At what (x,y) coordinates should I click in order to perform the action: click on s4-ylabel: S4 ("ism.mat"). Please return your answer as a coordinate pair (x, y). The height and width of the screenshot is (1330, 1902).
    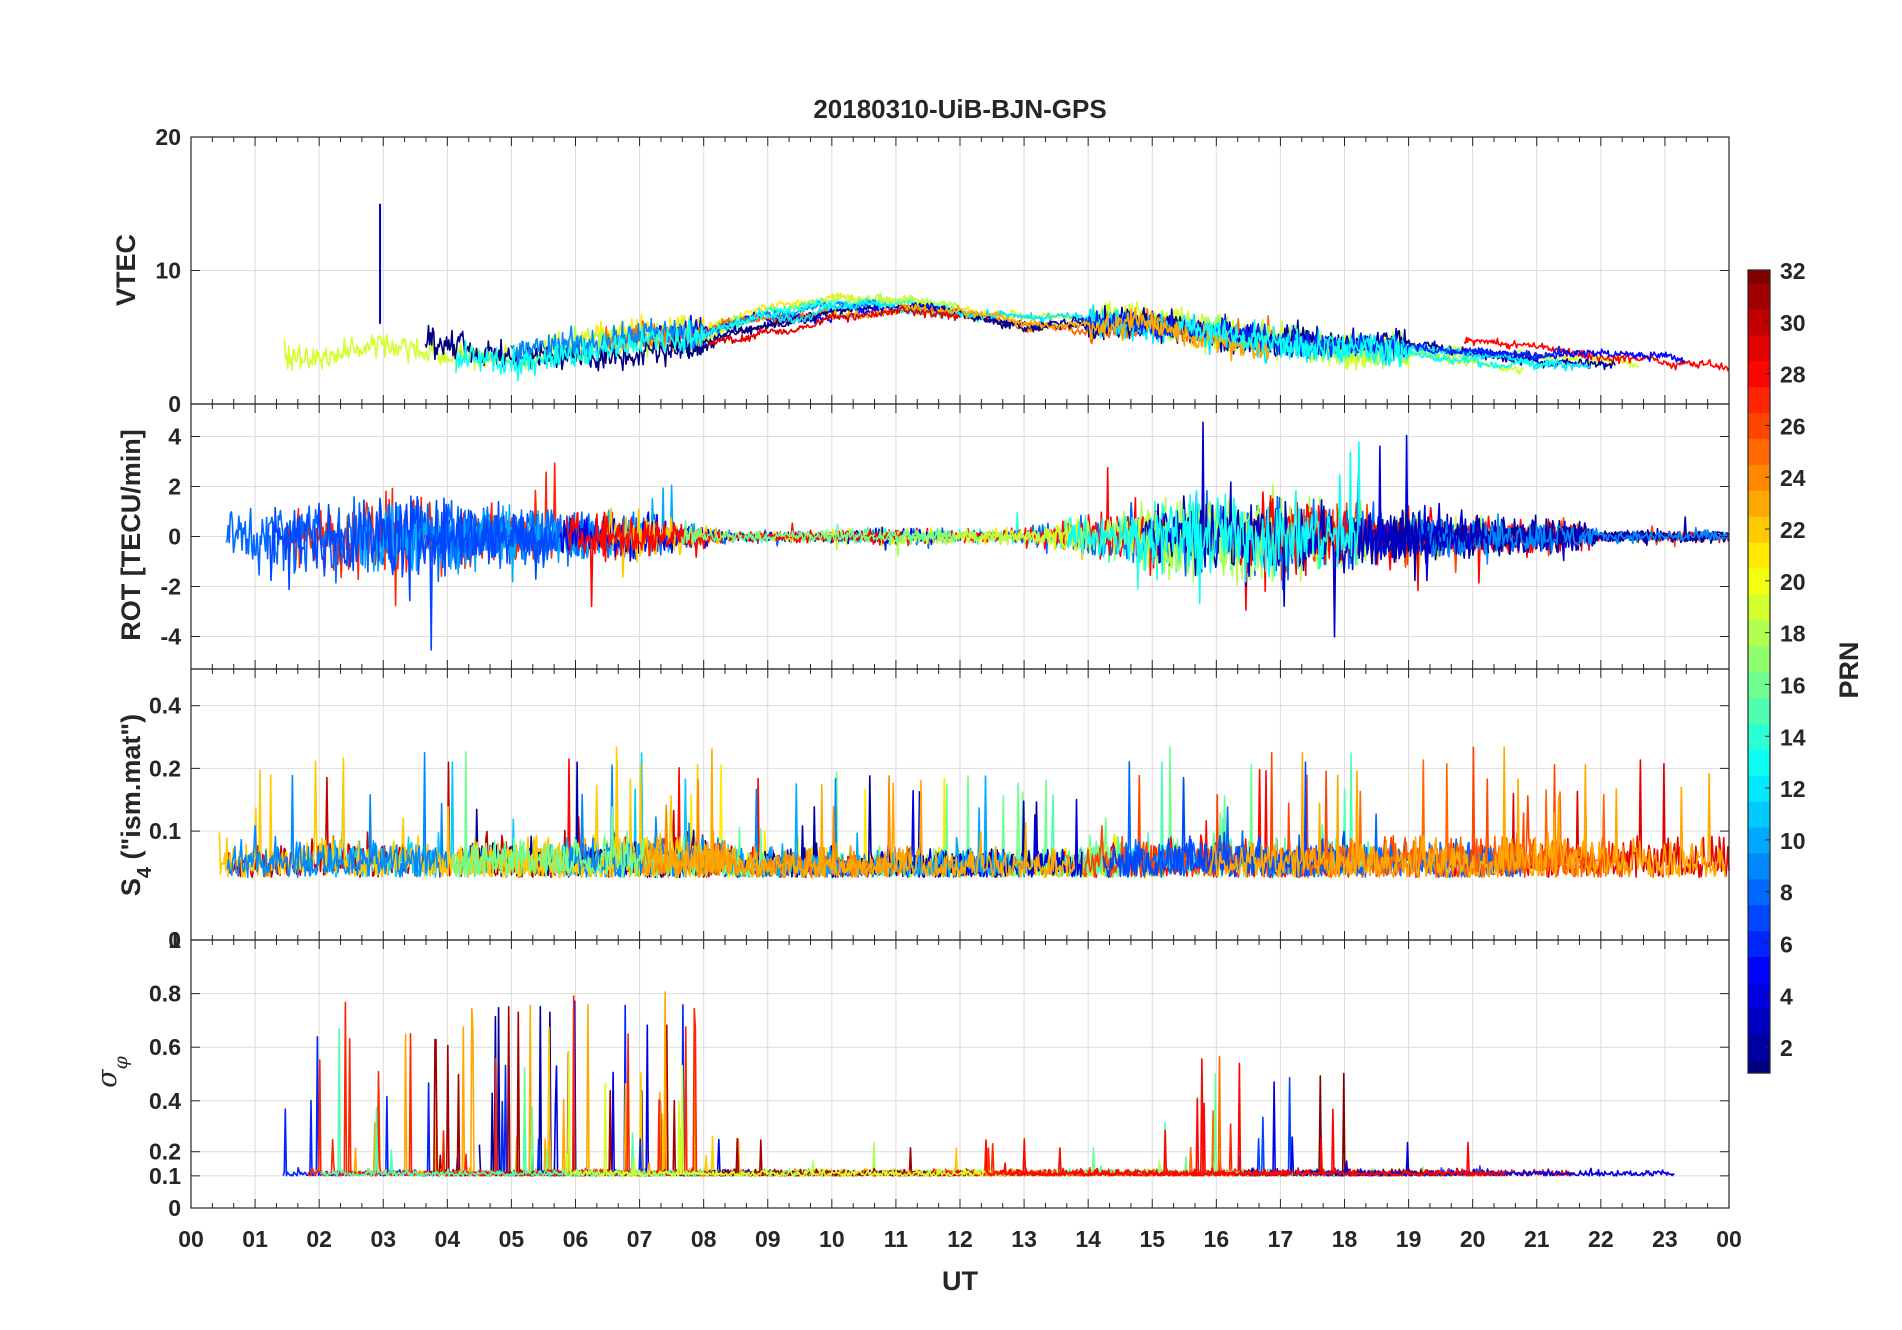
    Looking at the image, I should click on (136, 805).